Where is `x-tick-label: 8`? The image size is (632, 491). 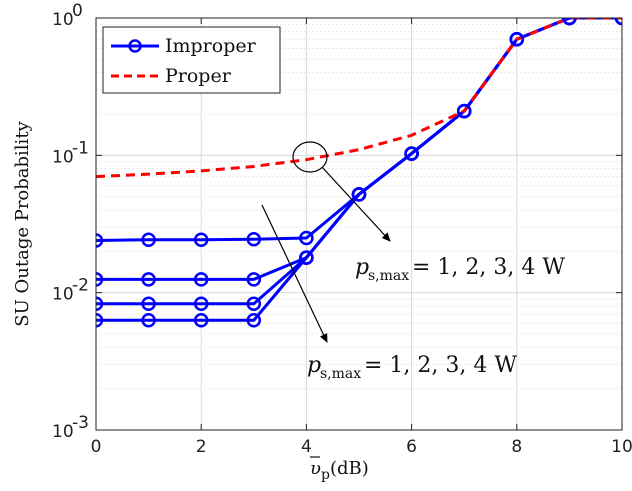 x-tick-label: 8 is located at coordinates (516, 447).